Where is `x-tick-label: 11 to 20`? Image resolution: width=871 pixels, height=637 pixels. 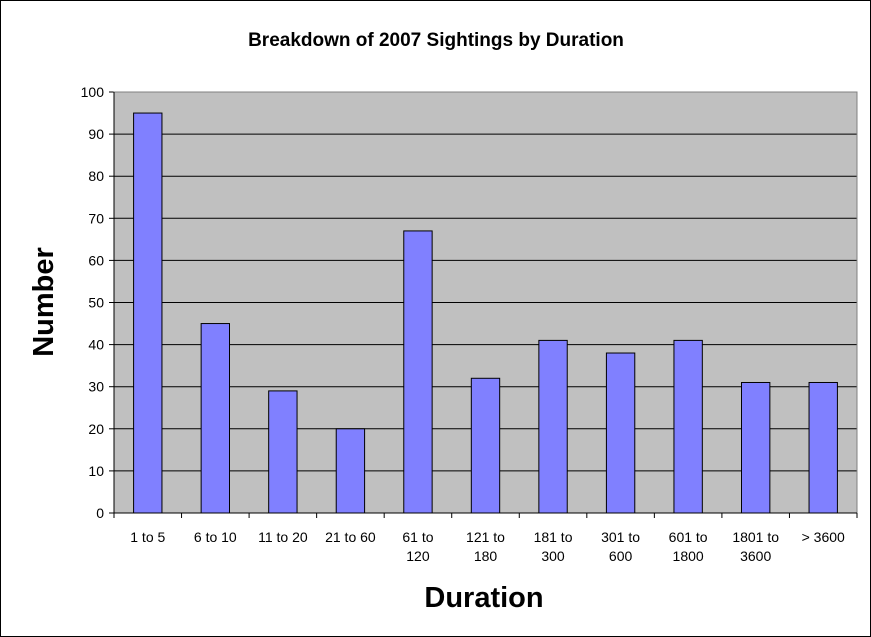 x-tick-label: 11 to 20 is located at coordinates (283, 537).